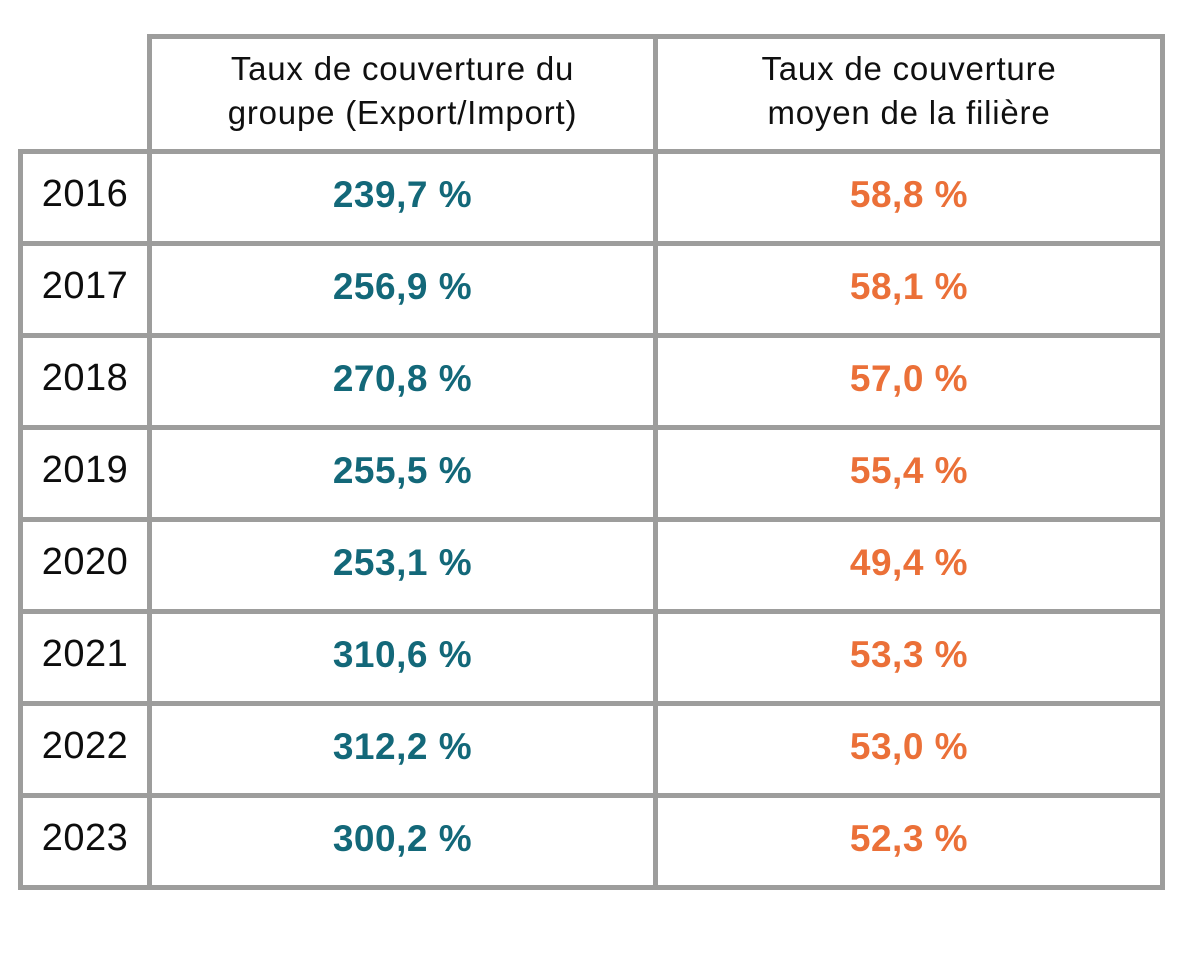  I want to click on group-rate-cell: 270,8 %, so click(402, 381).